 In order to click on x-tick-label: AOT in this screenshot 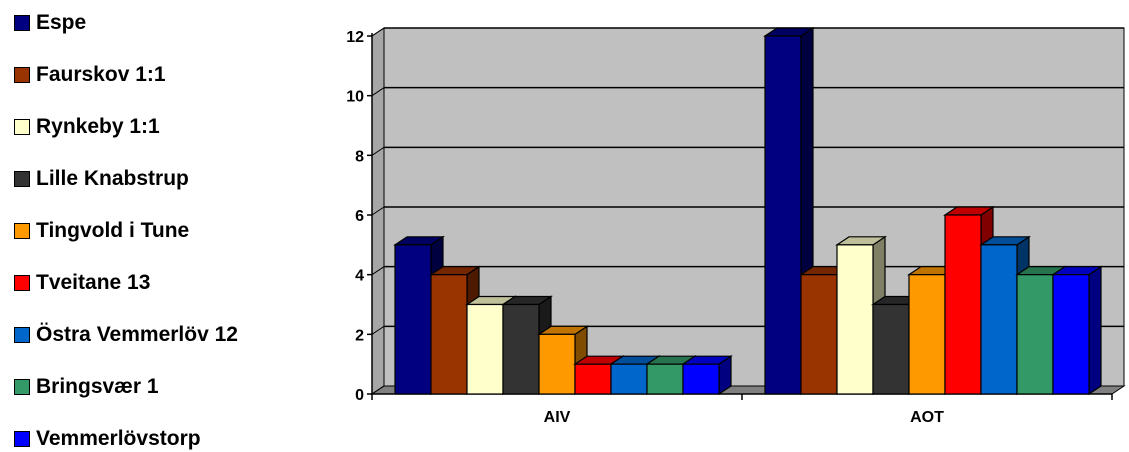, I will do `click(927, 417)`.